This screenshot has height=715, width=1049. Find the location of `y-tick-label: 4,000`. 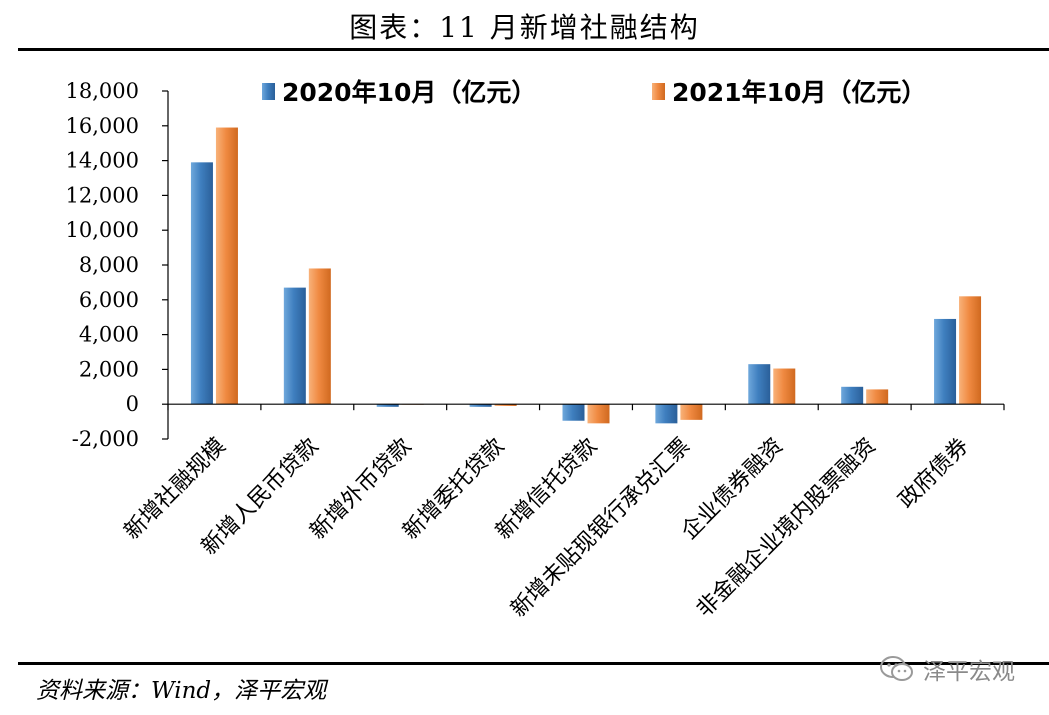

y-tick-label: 4,000 is located at coordinates (109, 335).